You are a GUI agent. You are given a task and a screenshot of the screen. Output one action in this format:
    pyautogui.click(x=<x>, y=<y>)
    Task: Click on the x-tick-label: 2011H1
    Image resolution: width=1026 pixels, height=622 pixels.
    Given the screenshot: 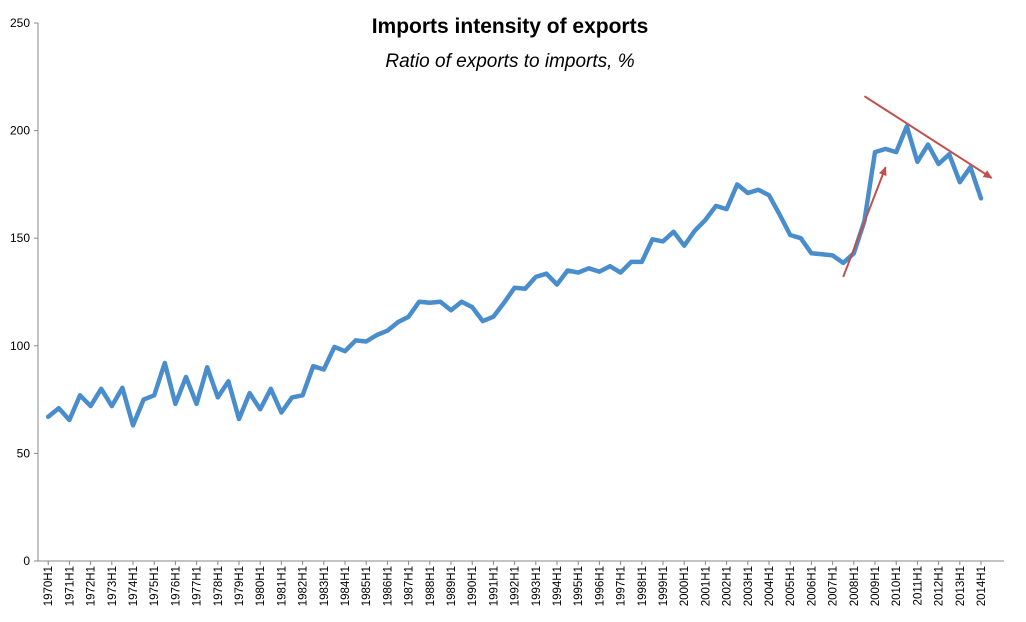 What is the action you would take?
    pyautogui.click(x=918, y=585)
    